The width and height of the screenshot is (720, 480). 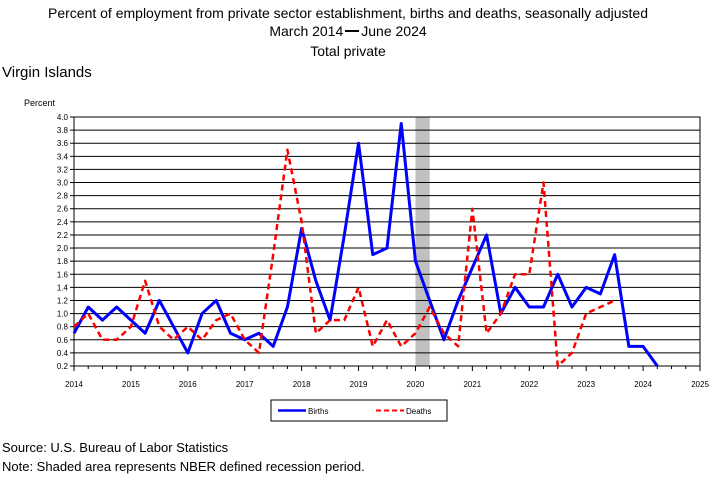 I want to click on y-tick-label: 0.6, so click(x=63, y=340).